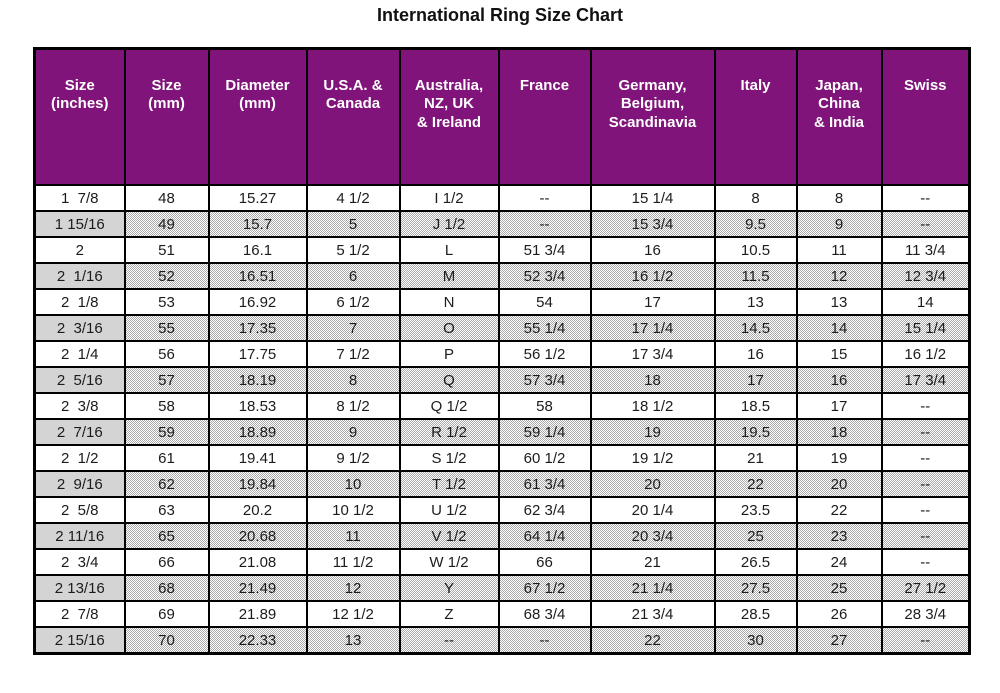 This screenshot has width=1000, height=693. I want to click on table-cell: 68, so click(166, 588).